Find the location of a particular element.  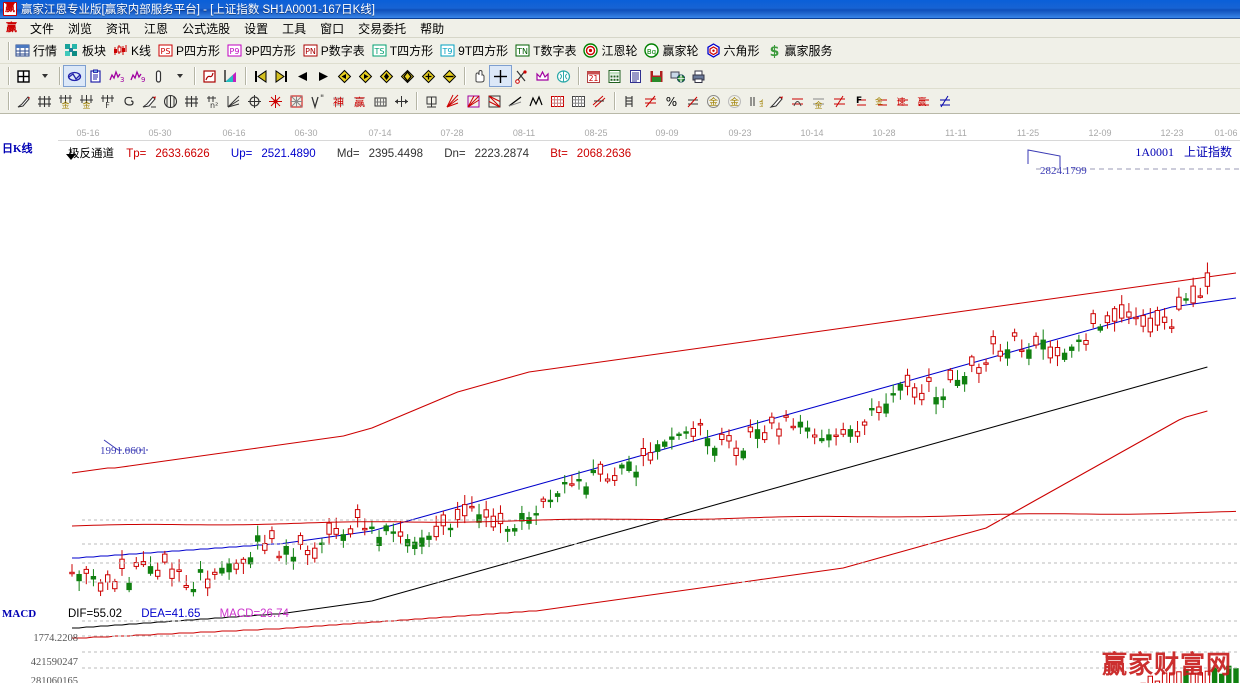

speed-fan-icon: 速 is located at coordinates (902, 101).